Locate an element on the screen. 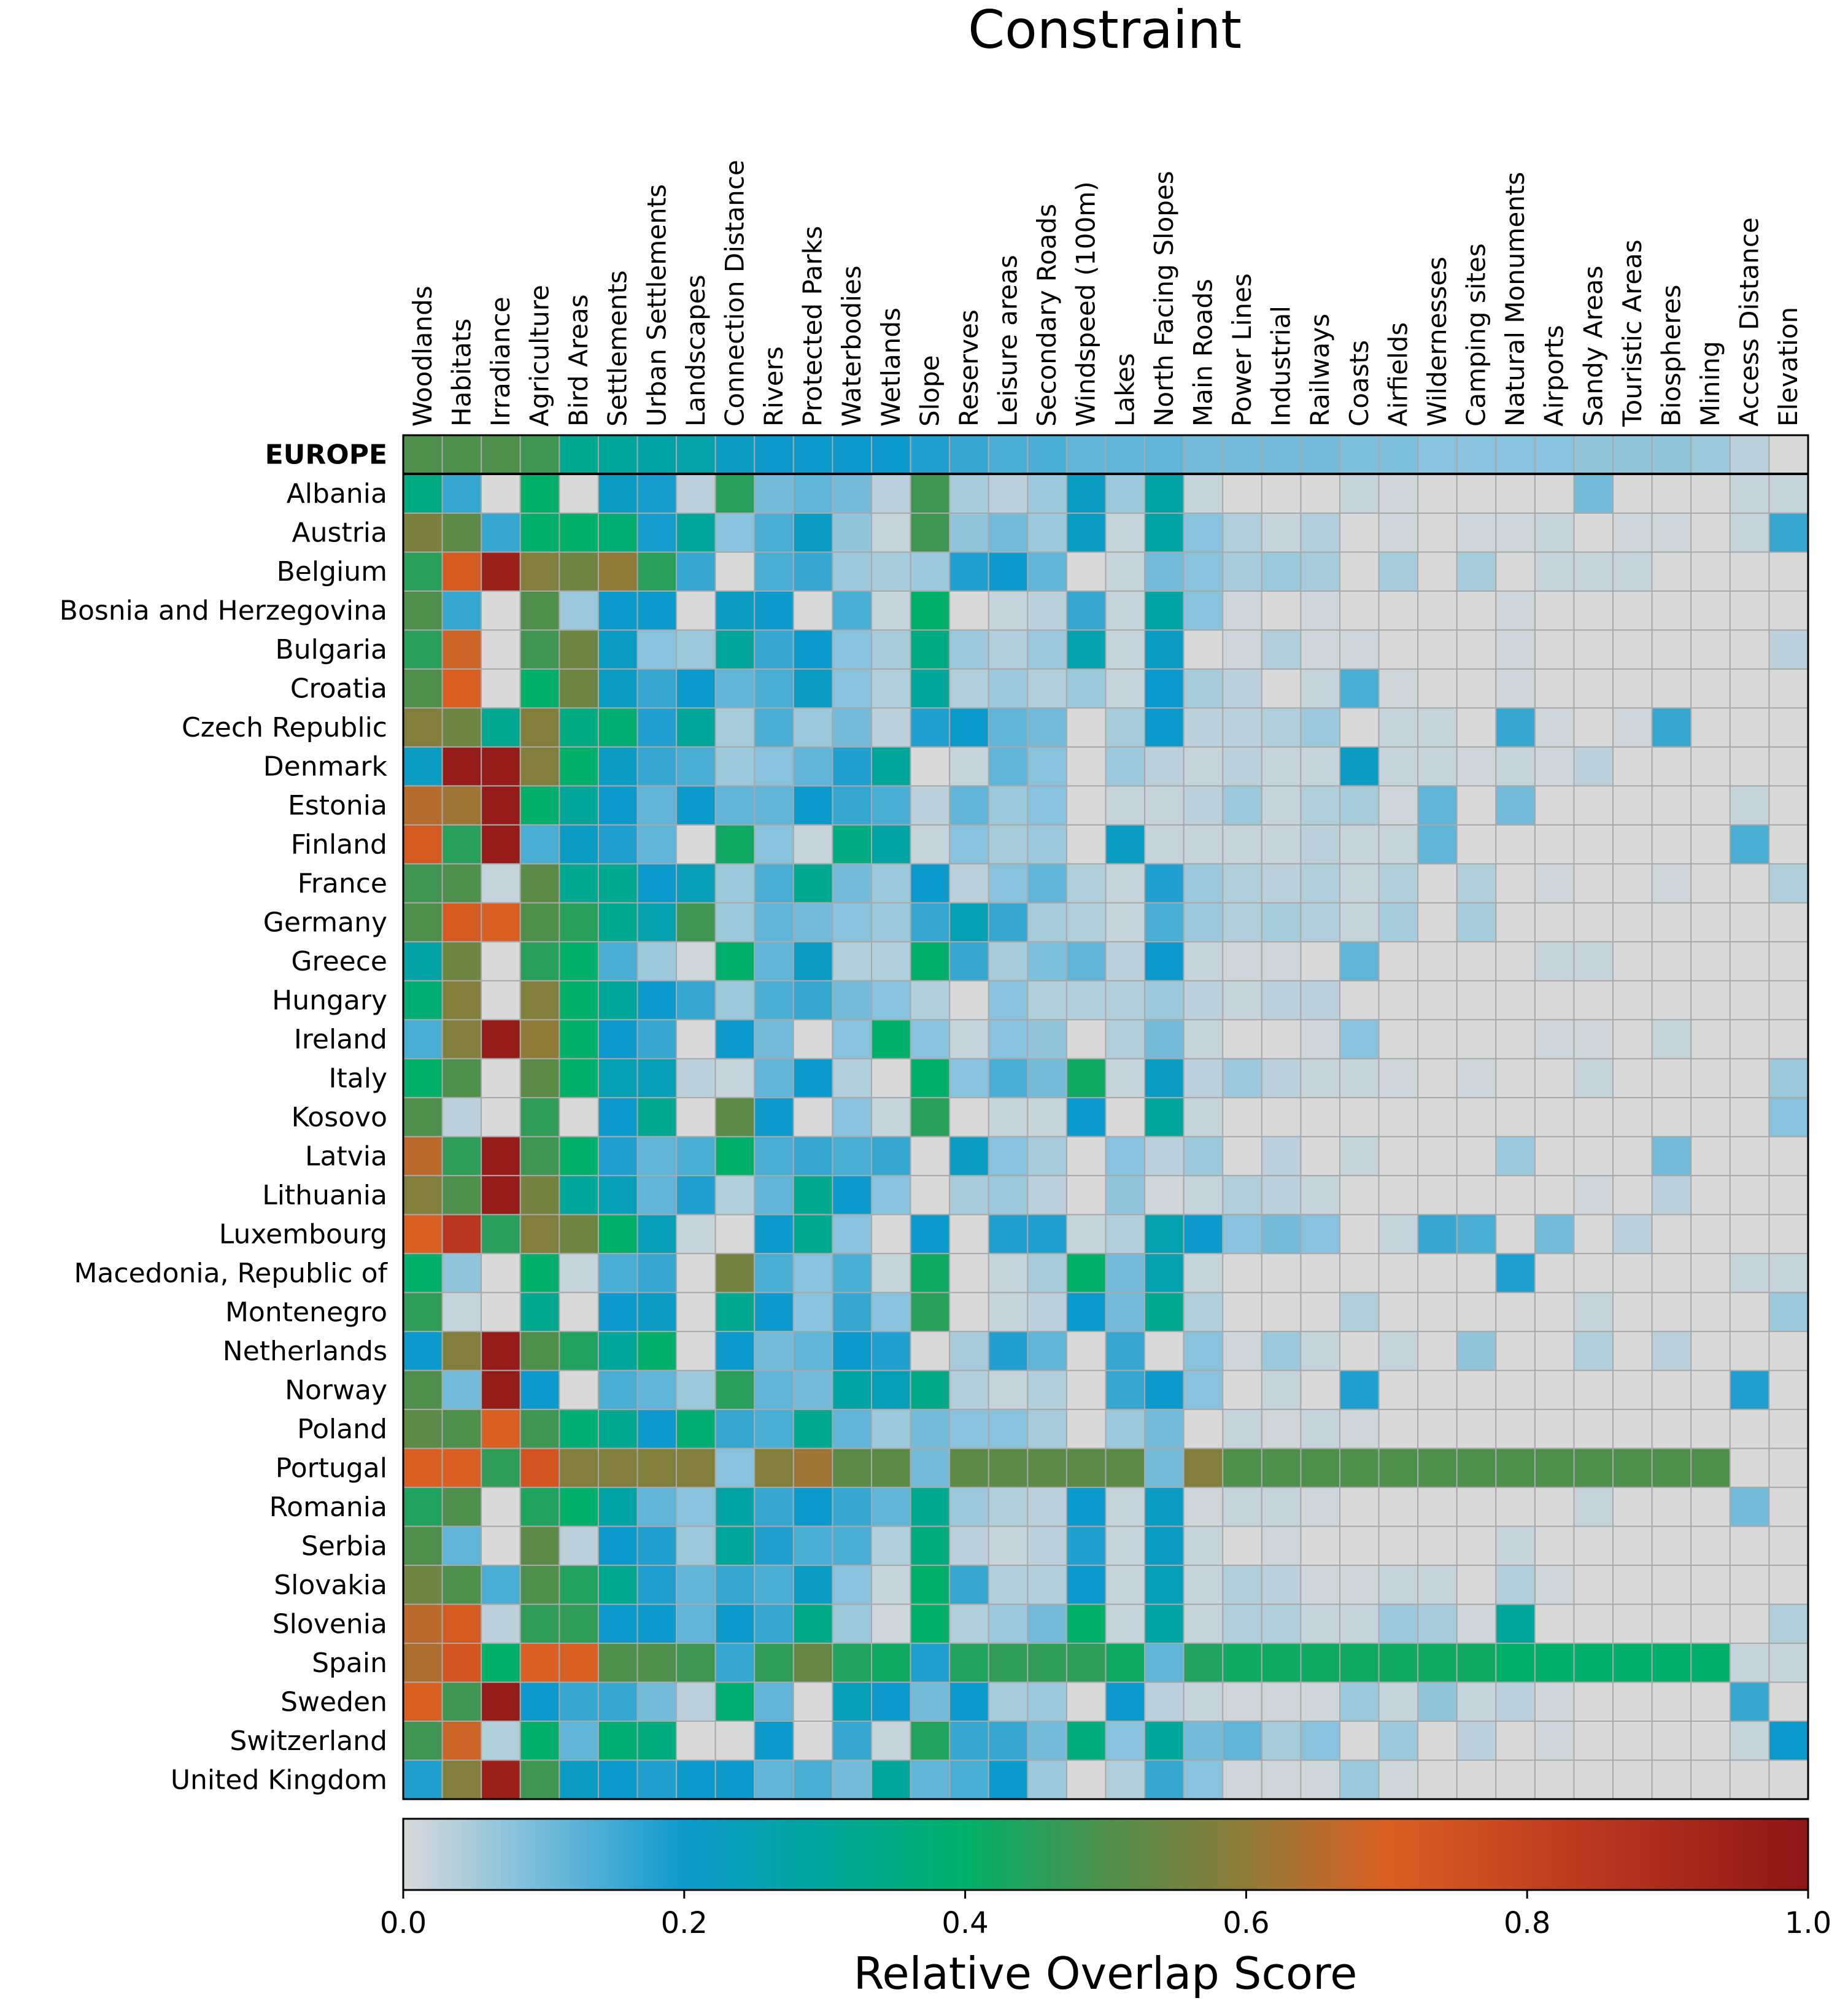  row-label: Albania is located at coordinates (337, 493).